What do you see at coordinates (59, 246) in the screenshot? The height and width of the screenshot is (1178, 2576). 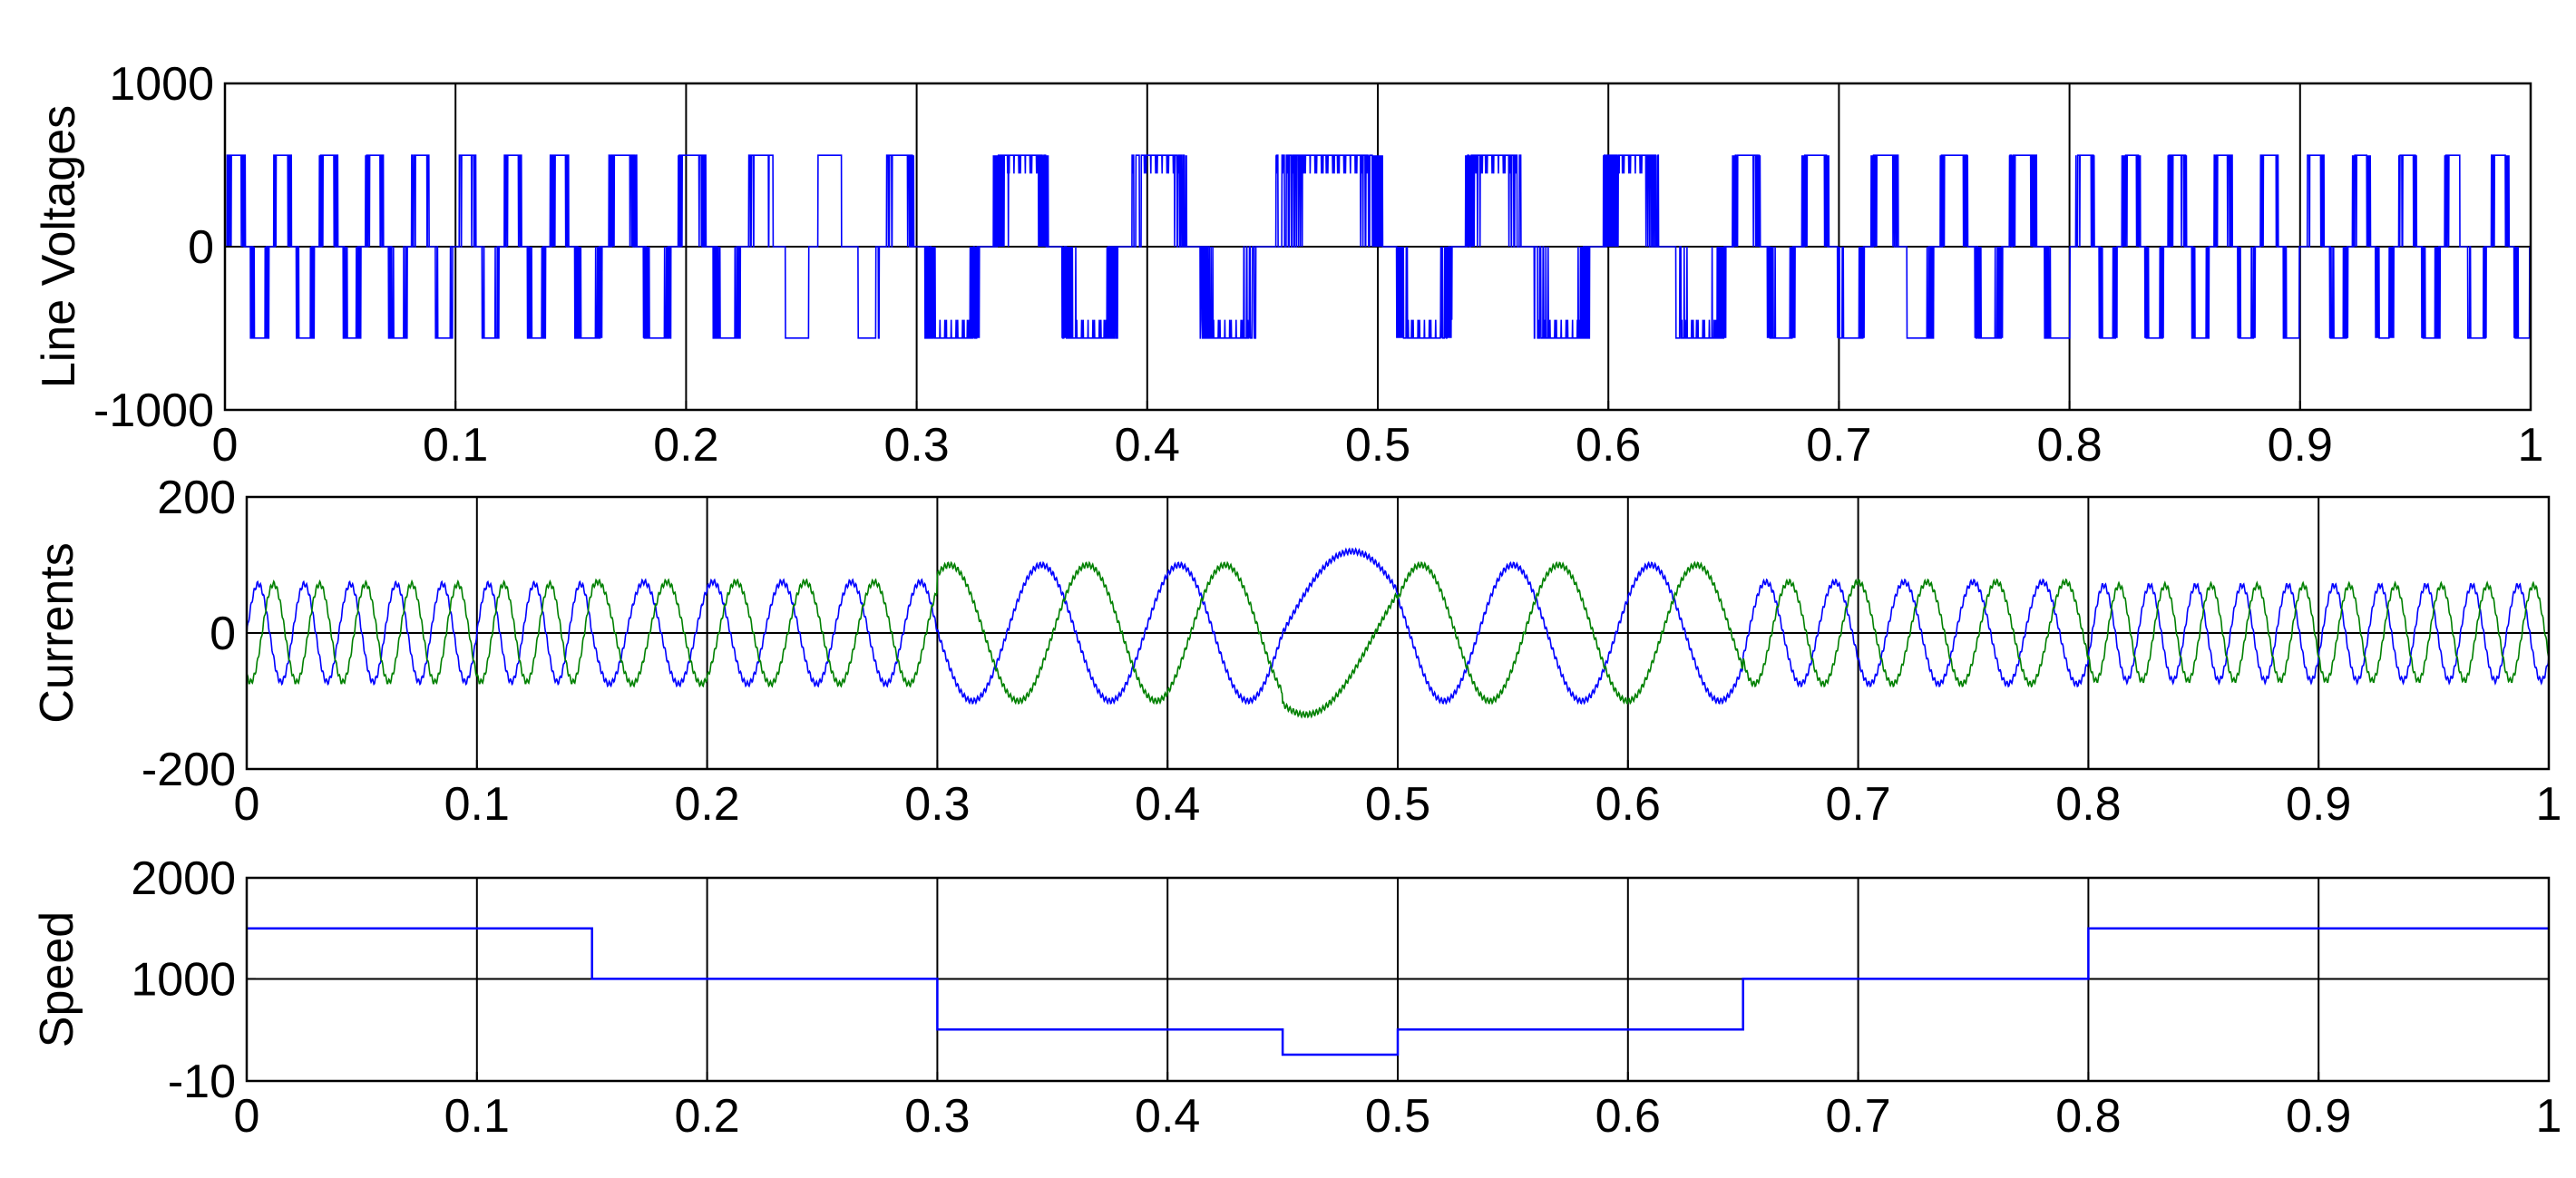 I see `y-axis-label: Line Voltages` at bounding box center [59, 246].